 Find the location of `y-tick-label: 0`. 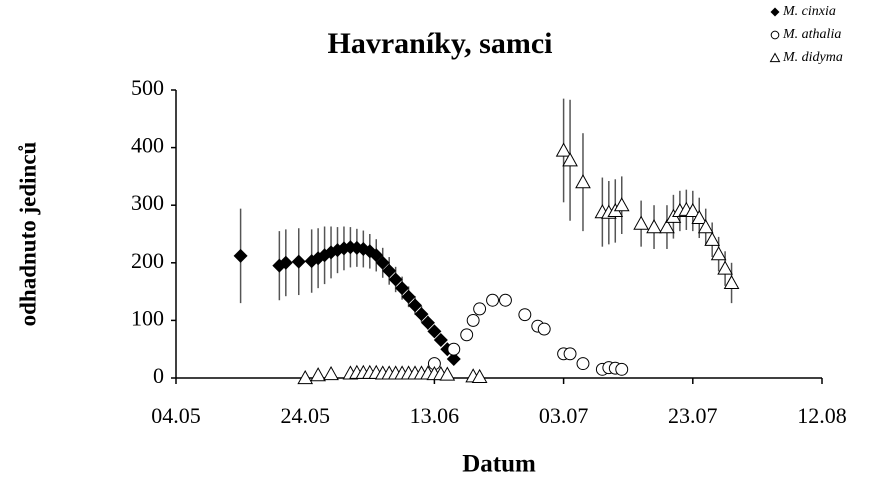

y-tick-label: 0 is located at coordinates (158, 375).